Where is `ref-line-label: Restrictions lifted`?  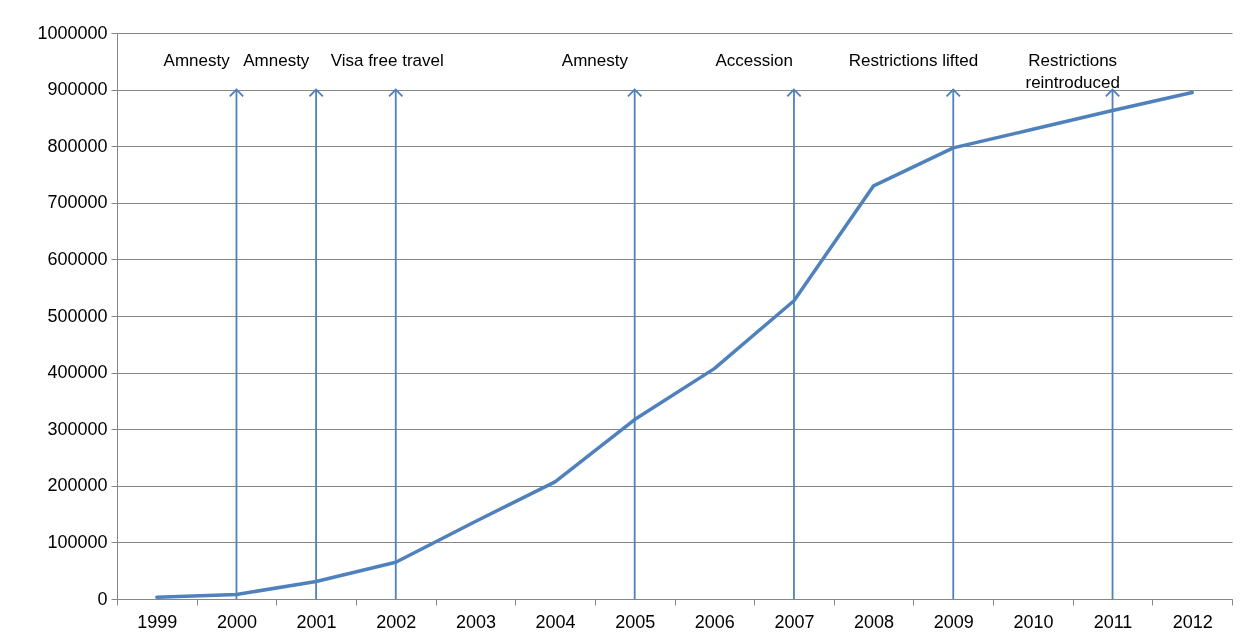 ref-line-label: Restrictions lifted is located at coordinates (913, 61).